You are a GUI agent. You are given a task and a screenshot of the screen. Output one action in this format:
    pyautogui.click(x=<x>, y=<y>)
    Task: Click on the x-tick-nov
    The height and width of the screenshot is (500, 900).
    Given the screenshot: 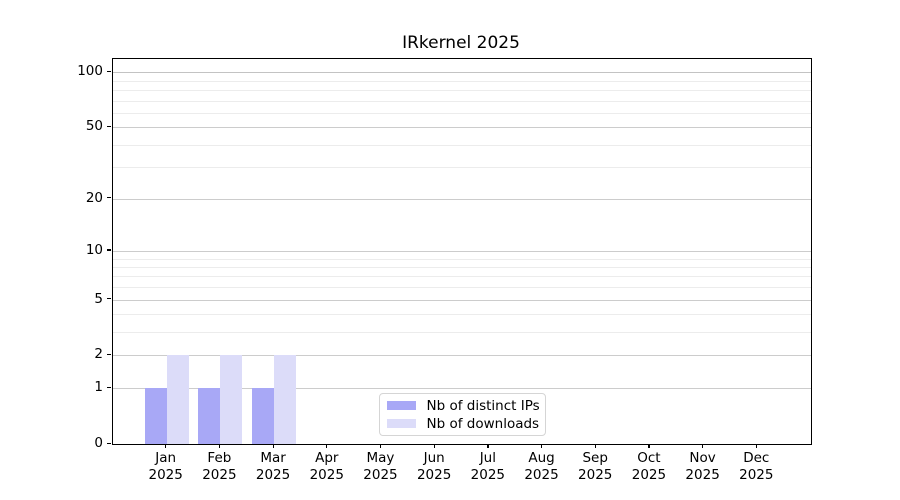 What is the action you would take?
    pyautogui.click(x=703, y=446)
    